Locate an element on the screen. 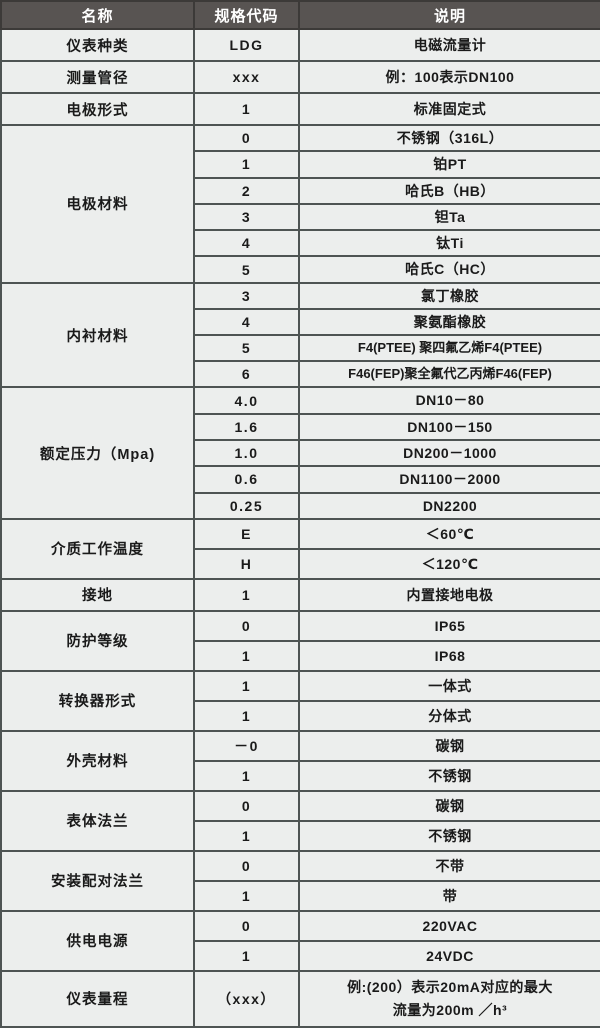 The image size is (600, 1028). row-code-cell: 2 is located at coordinates (246, 190).